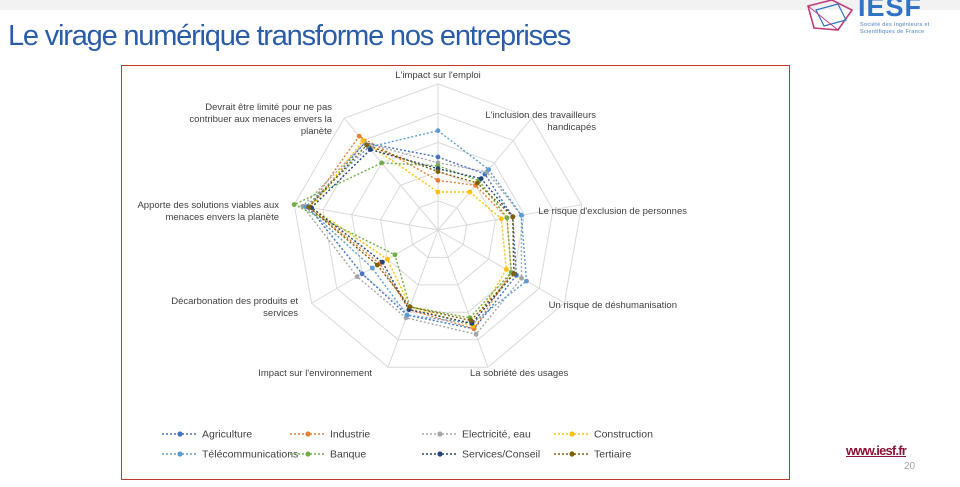 The image size is (960, 487). Describe the element at coordinates (501, 455) in the screenshot. I see `legend-label-7: Services/Conseil` at that location.